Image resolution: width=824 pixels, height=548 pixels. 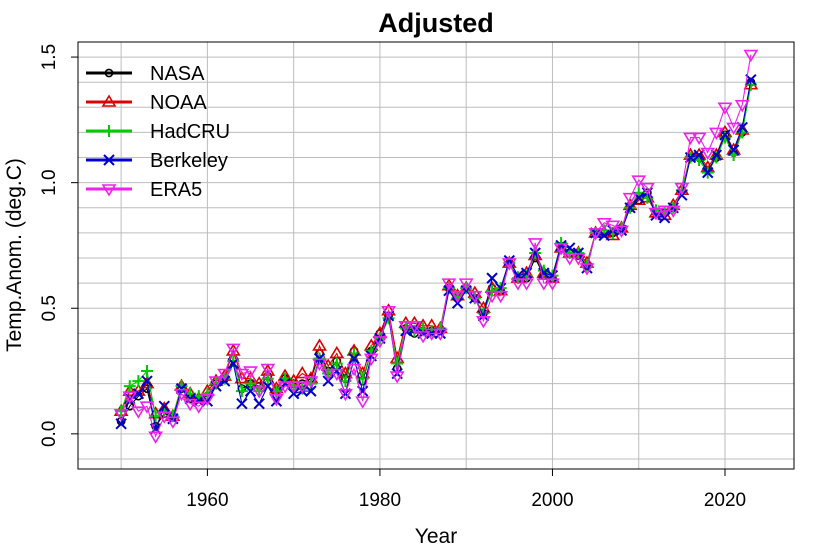 What do you see at coordinates (145, 74) in the screenshot?
I see `legend-item-nasa: NASA` at bounding box center [145, 74].